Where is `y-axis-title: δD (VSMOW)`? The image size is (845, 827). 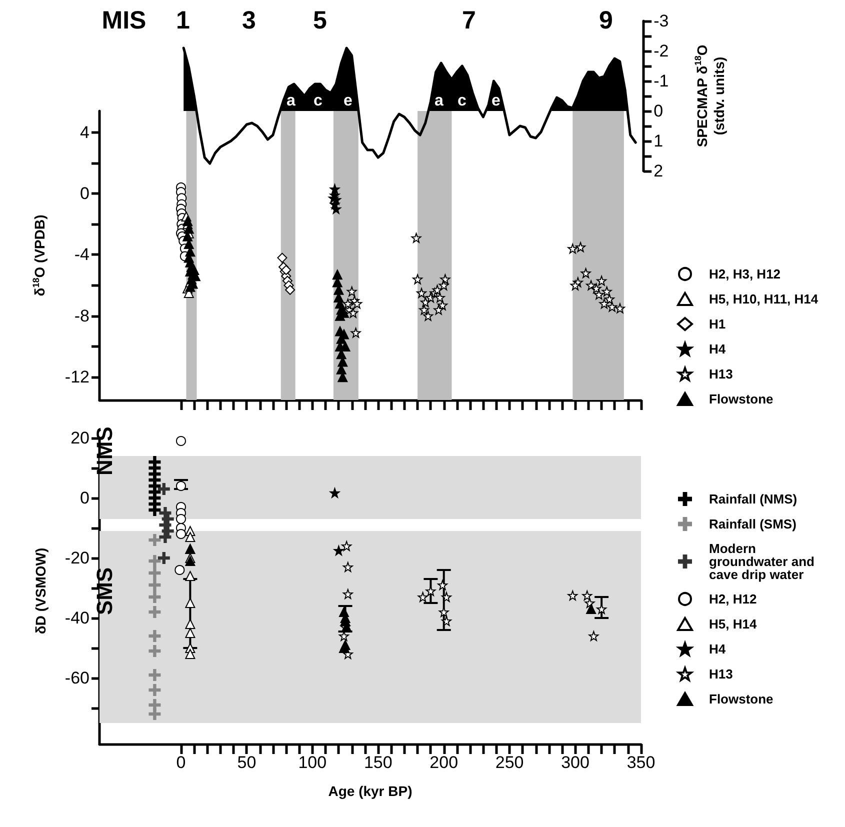
y-axis-title: δD (VSMOW) is located at coordinates (40, 591).